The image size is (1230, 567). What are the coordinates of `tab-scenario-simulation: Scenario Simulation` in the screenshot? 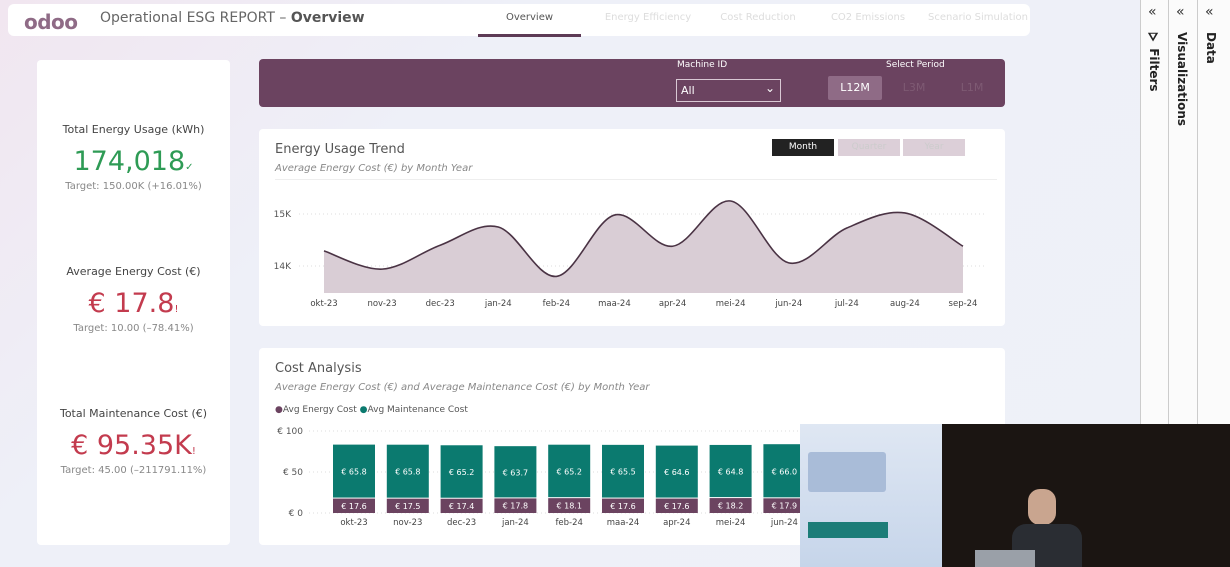 It's located at (978, 17).